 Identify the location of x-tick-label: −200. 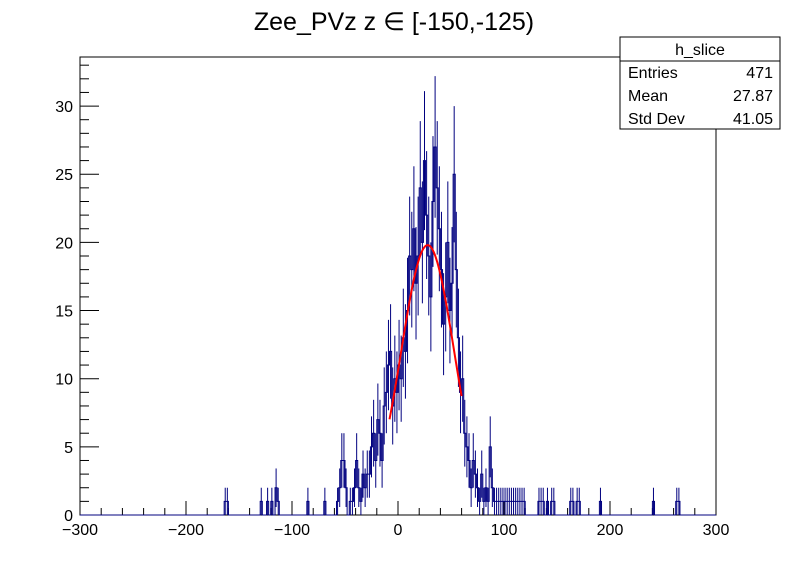
(186, 530).